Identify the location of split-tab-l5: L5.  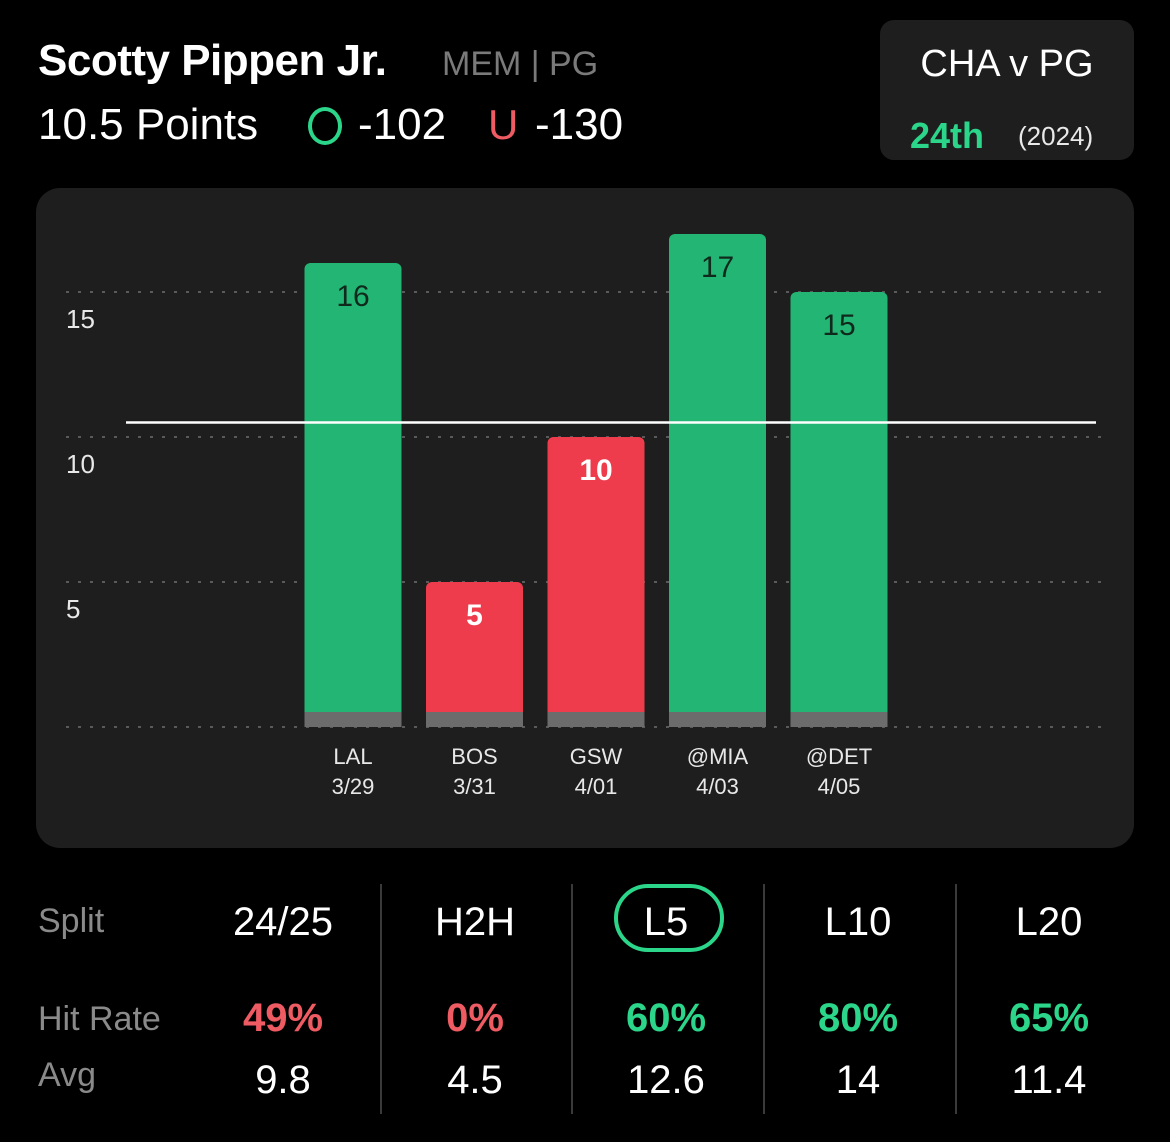
(666, 922).